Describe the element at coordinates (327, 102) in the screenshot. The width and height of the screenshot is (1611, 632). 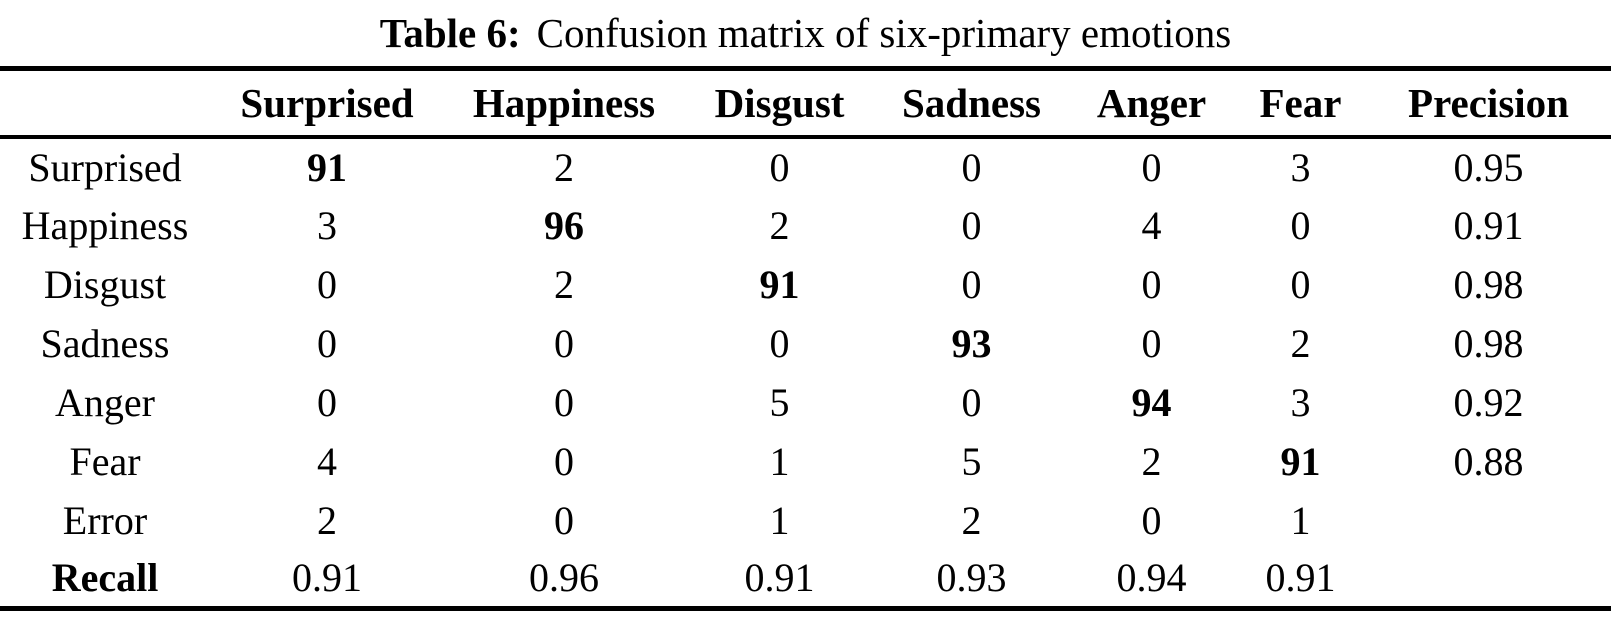
I see `column-header-surprised: Surprised` at that location.